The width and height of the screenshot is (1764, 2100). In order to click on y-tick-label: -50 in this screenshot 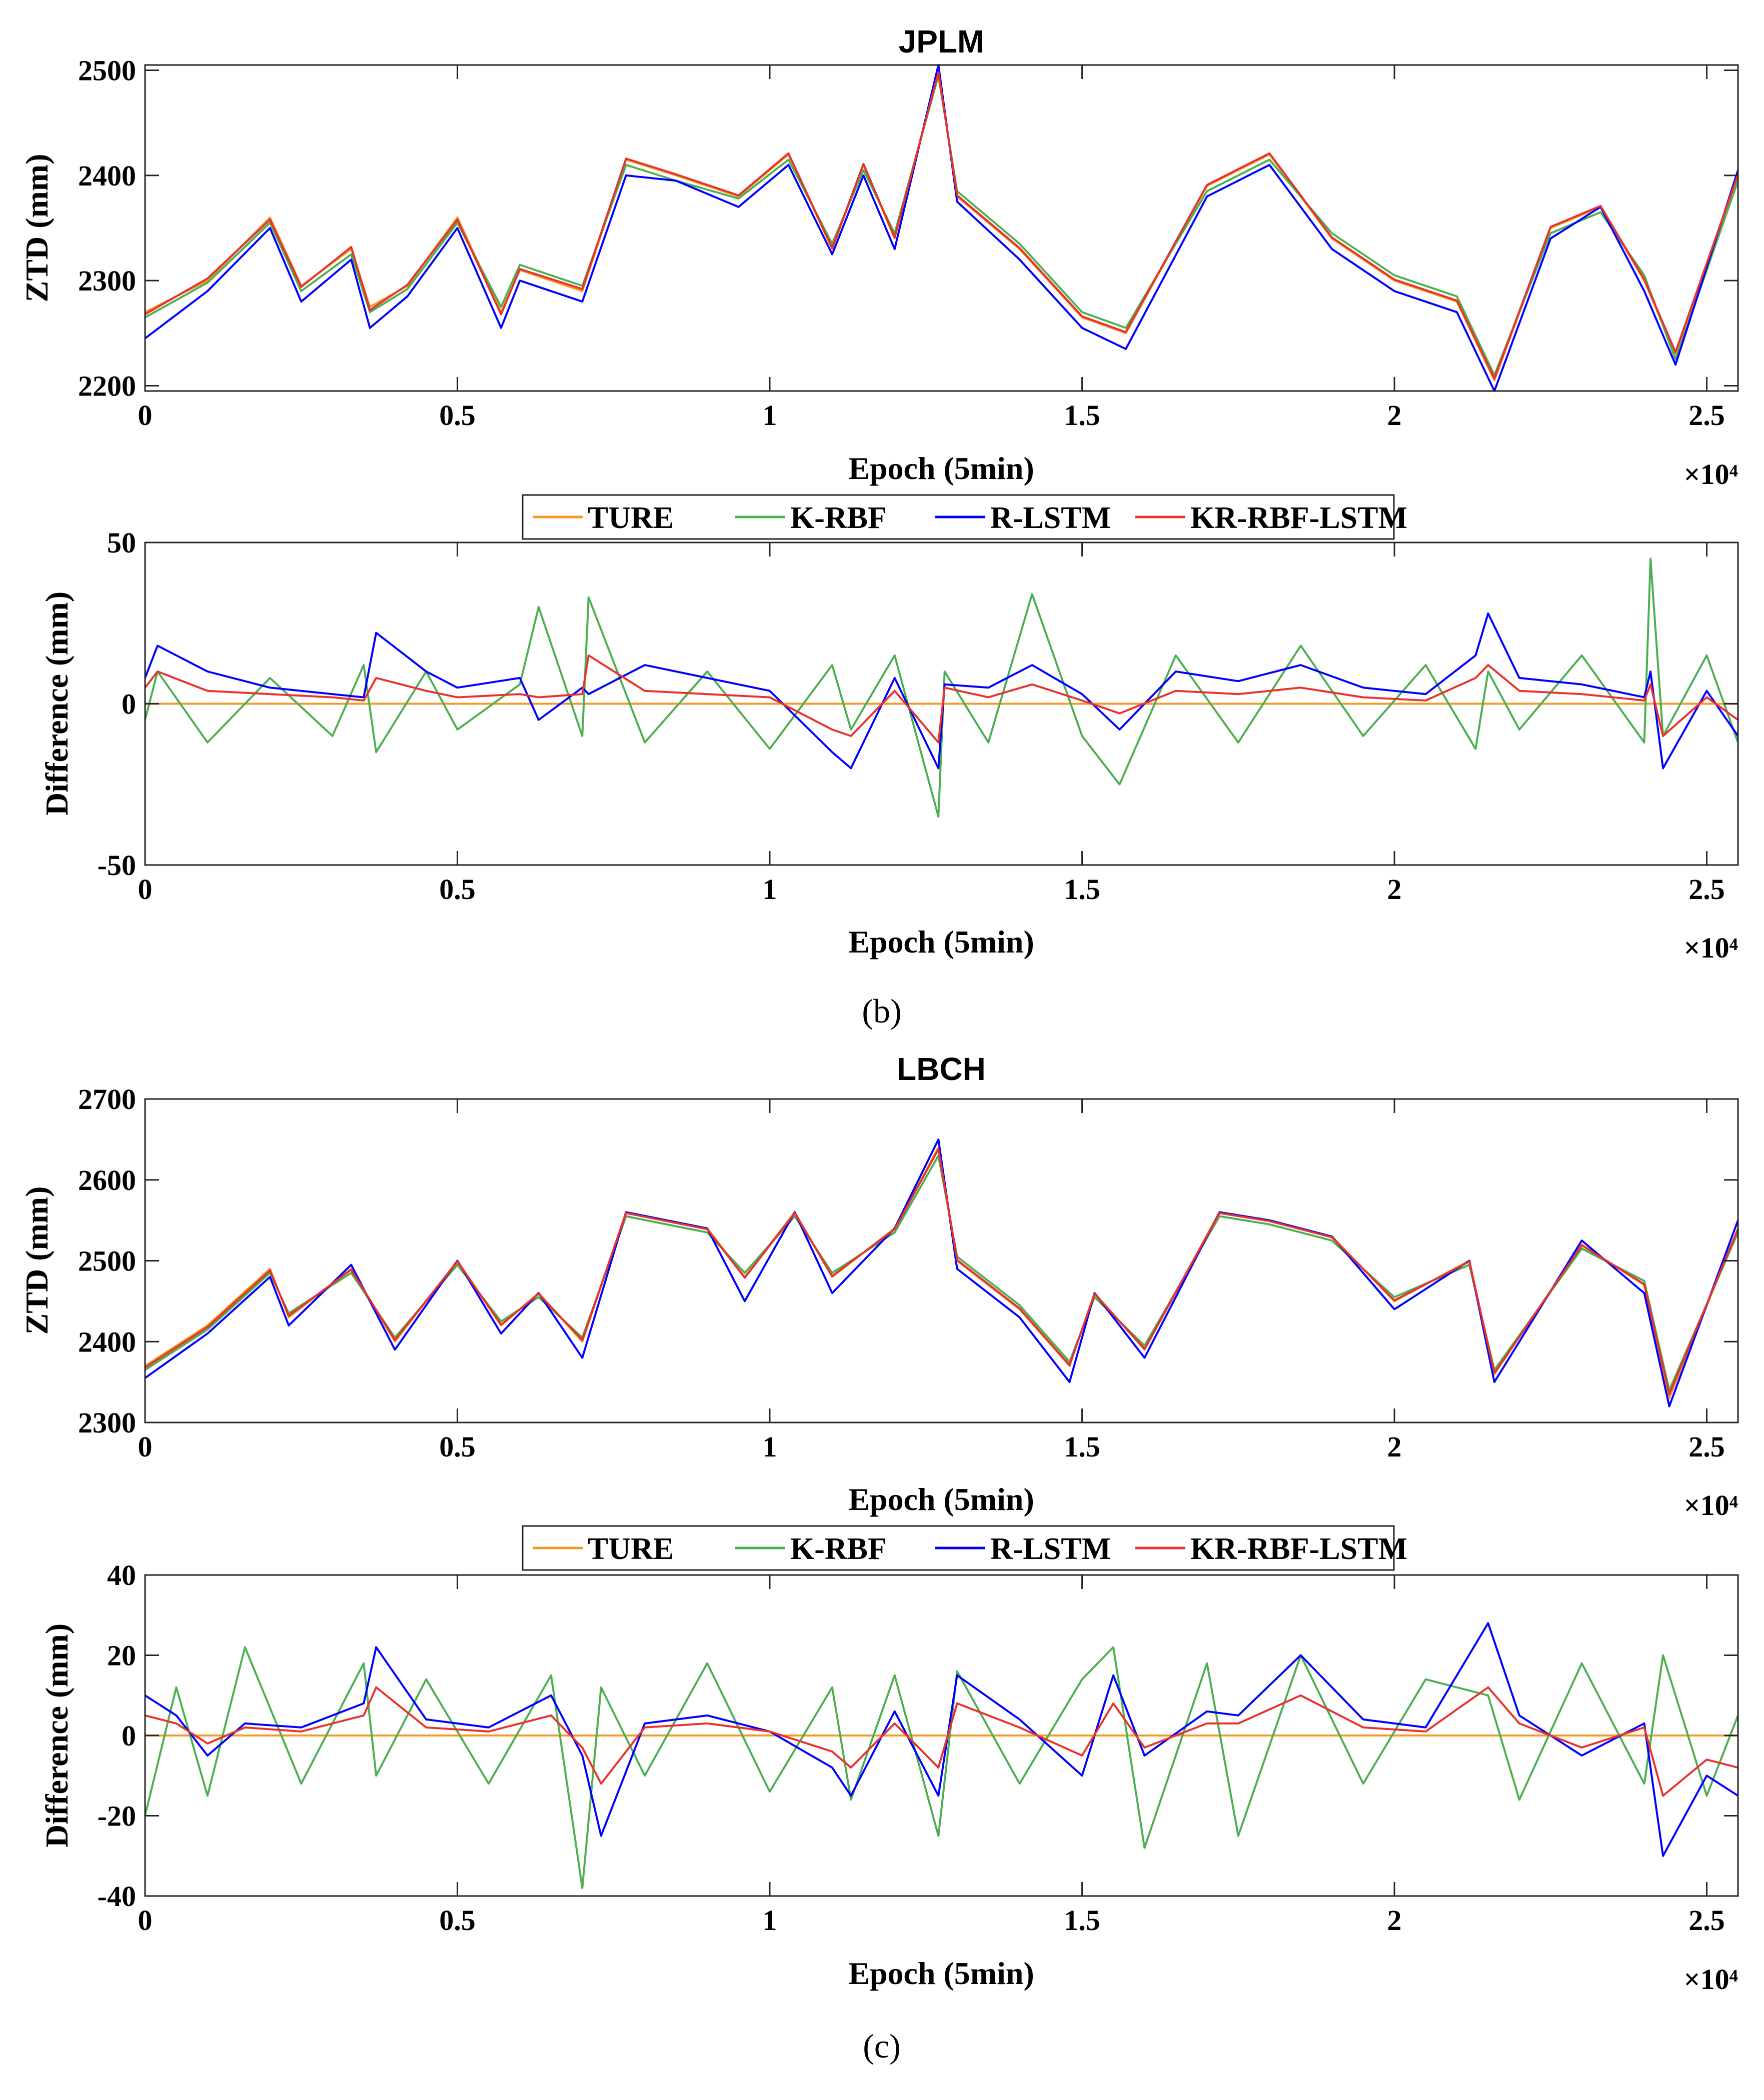, I will do `click(117, 865)`.